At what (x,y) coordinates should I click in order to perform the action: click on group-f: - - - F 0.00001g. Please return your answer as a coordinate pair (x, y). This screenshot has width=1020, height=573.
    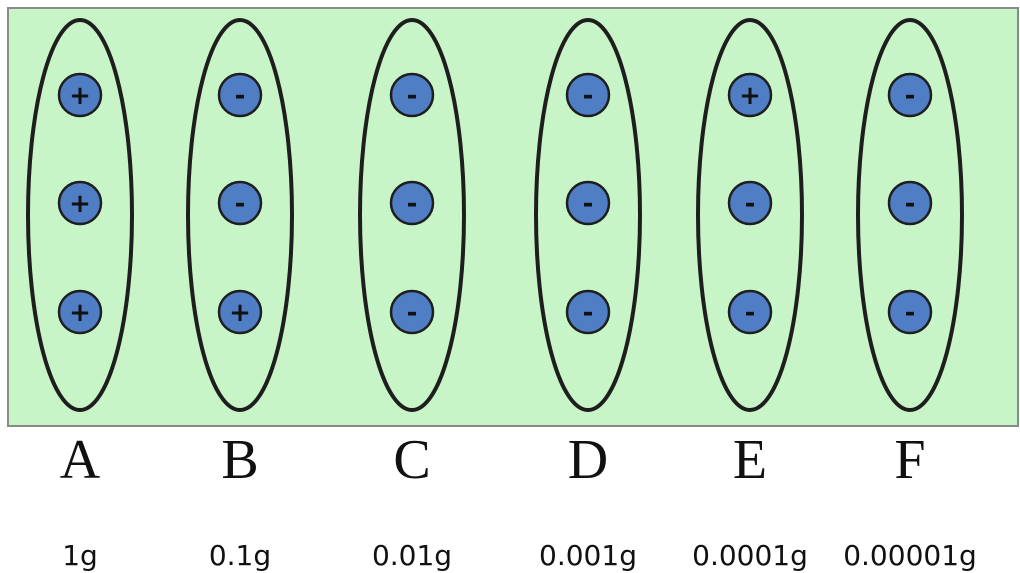
    Looking at the image, I should click on (910, 295).